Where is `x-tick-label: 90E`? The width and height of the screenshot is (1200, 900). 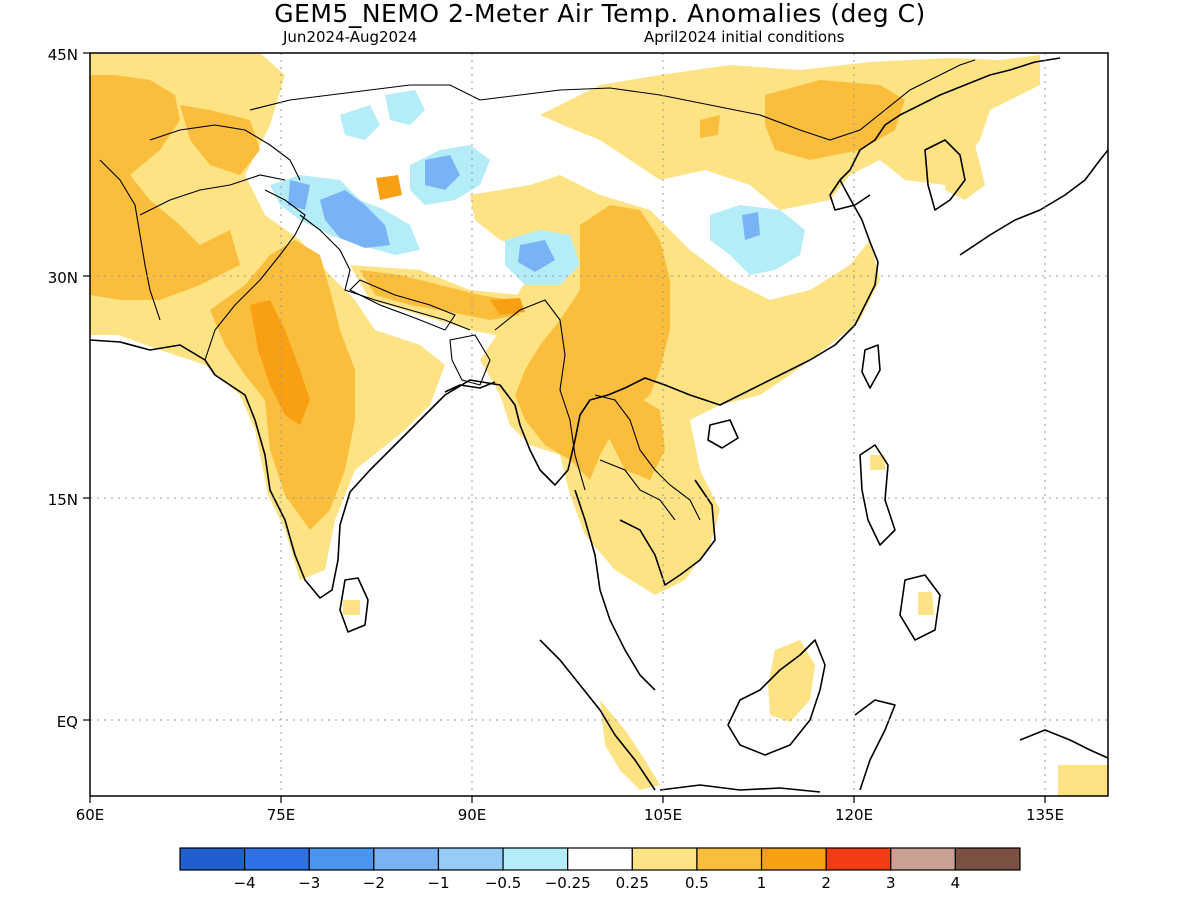
x-tick-label: 90E is located at coordinates (472, 815).